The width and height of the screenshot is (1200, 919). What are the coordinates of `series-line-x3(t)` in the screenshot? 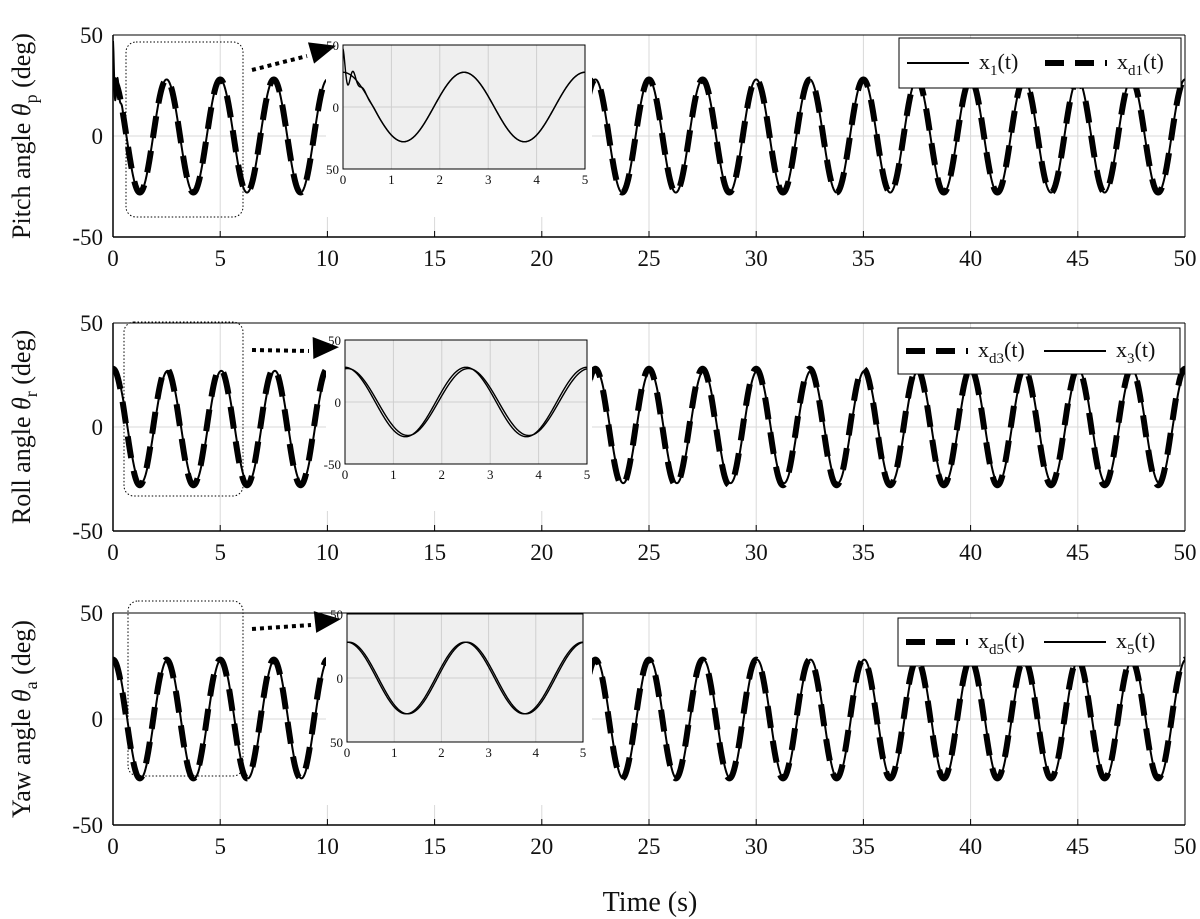 It's located at (649, 427).